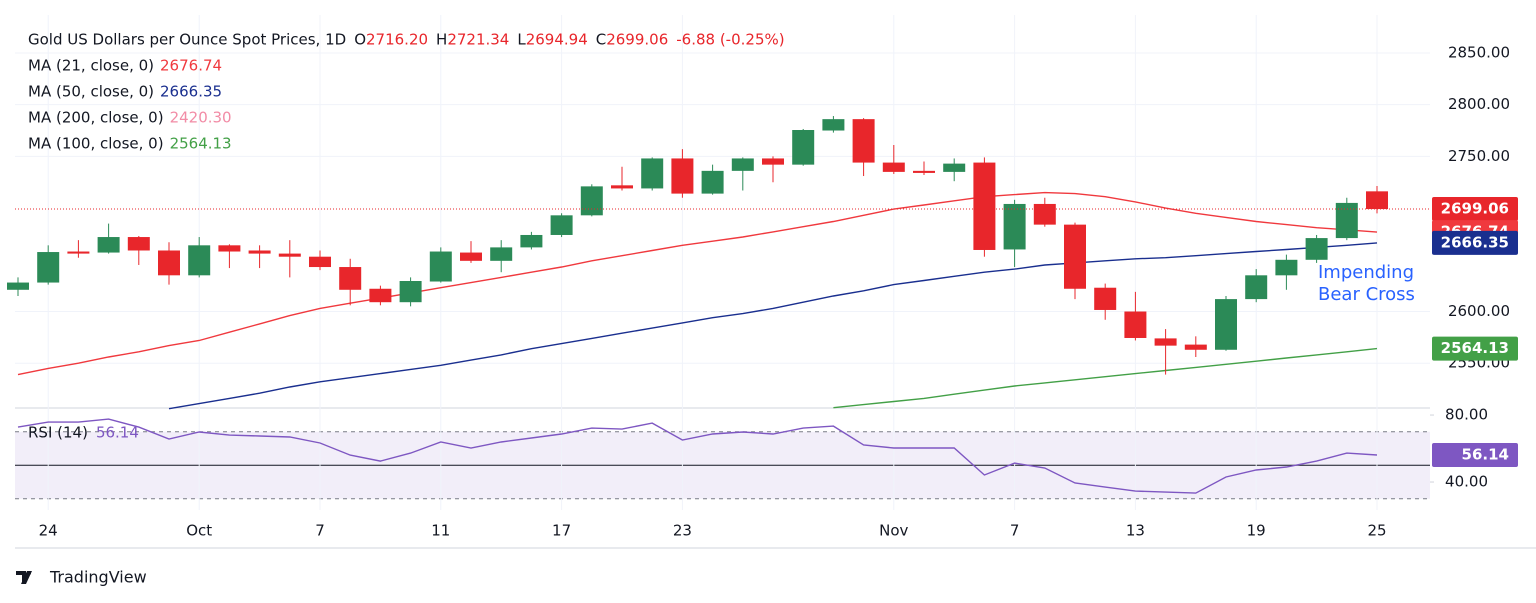 This screenshot has width=1536, height=603. Describe the element at coordinates (682, 531) in the screenshot. I see `x-tick-label: 23` at that location.